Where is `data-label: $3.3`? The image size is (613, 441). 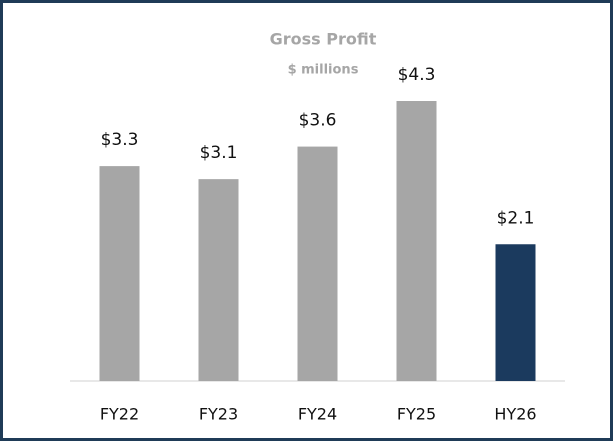 data-label: $3.3 is located at coordinates (120, 140).